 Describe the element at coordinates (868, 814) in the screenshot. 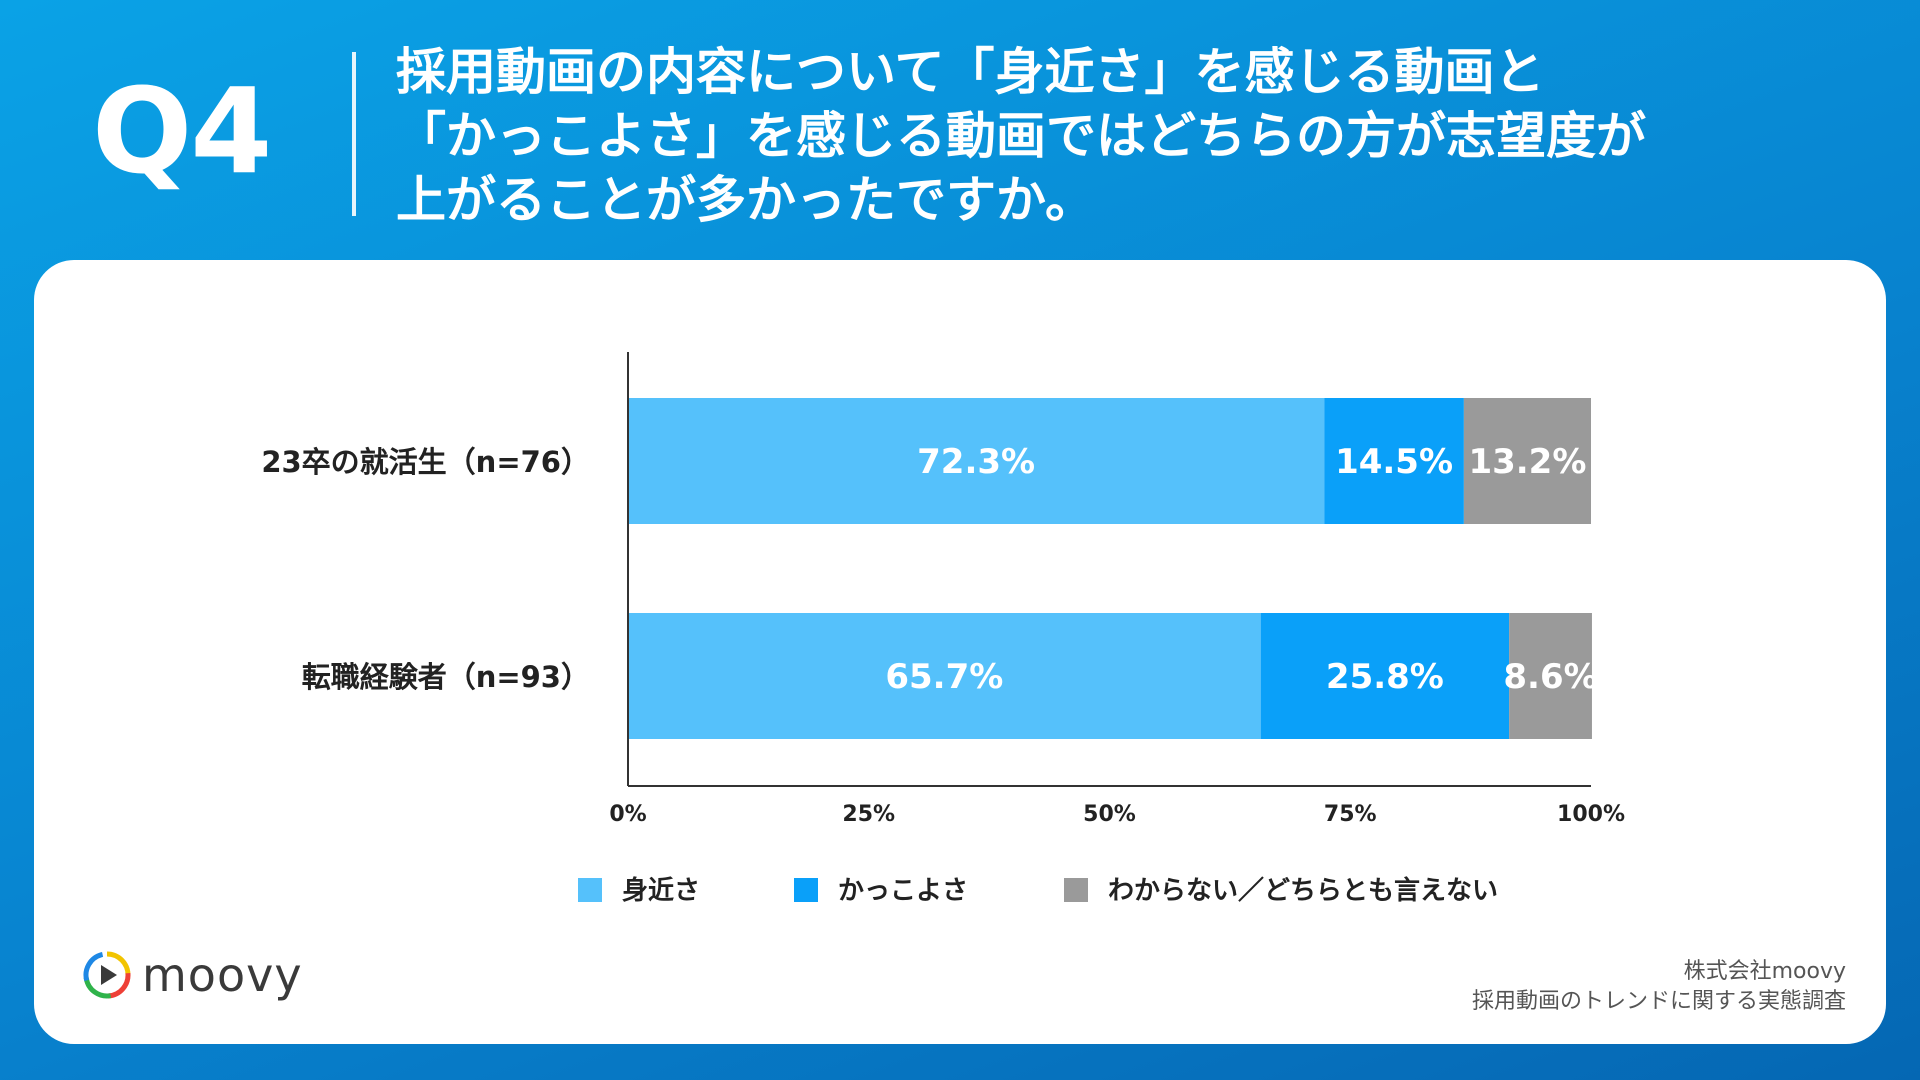

I see `x-tick-label: 25%` at that location.